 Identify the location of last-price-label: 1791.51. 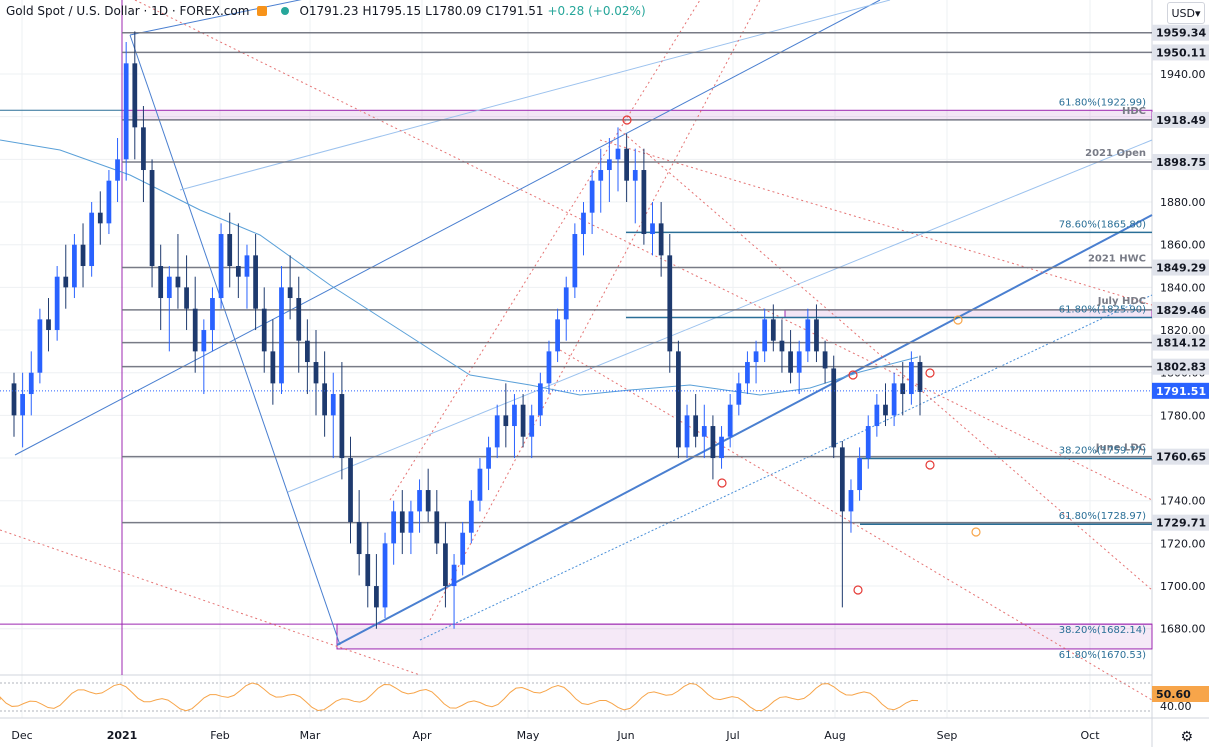
(1181, 391).